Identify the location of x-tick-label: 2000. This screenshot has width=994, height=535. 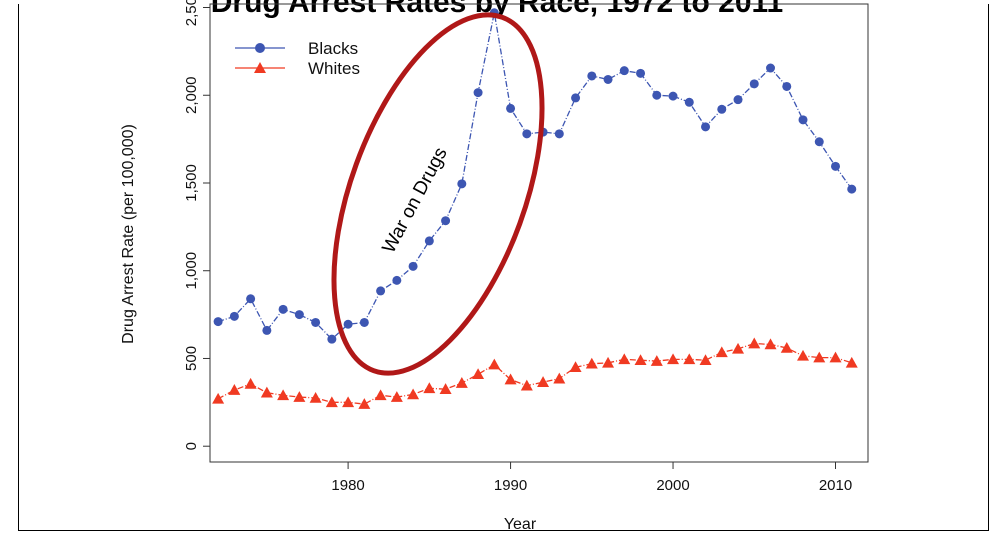
(672, 485).